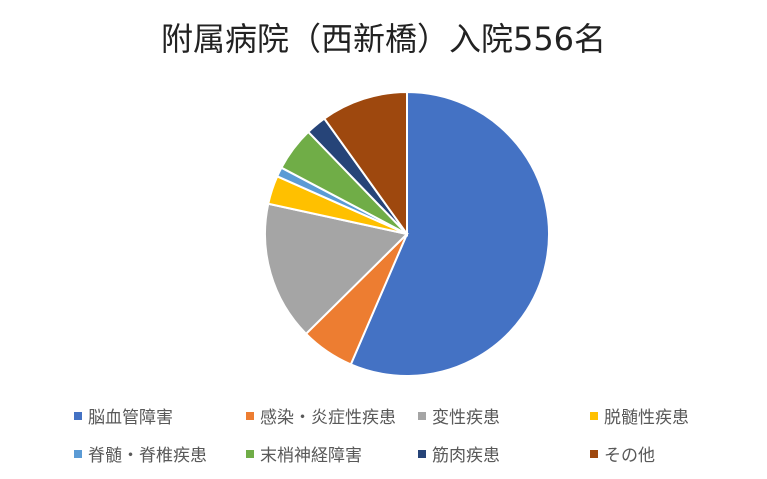 The image size is (767, 479). I want to click on legend-label: 筋肉疾患, so click(466, 456).